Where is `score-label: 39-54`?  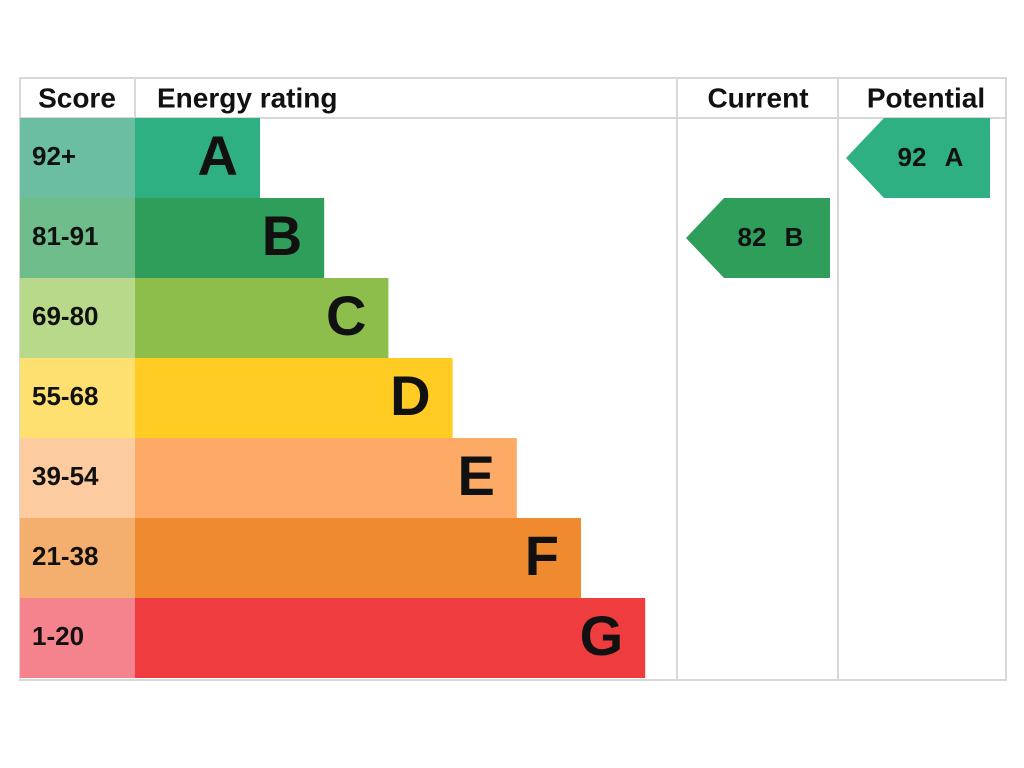
score-label: 39-54 is located at coordinates (65, 476).